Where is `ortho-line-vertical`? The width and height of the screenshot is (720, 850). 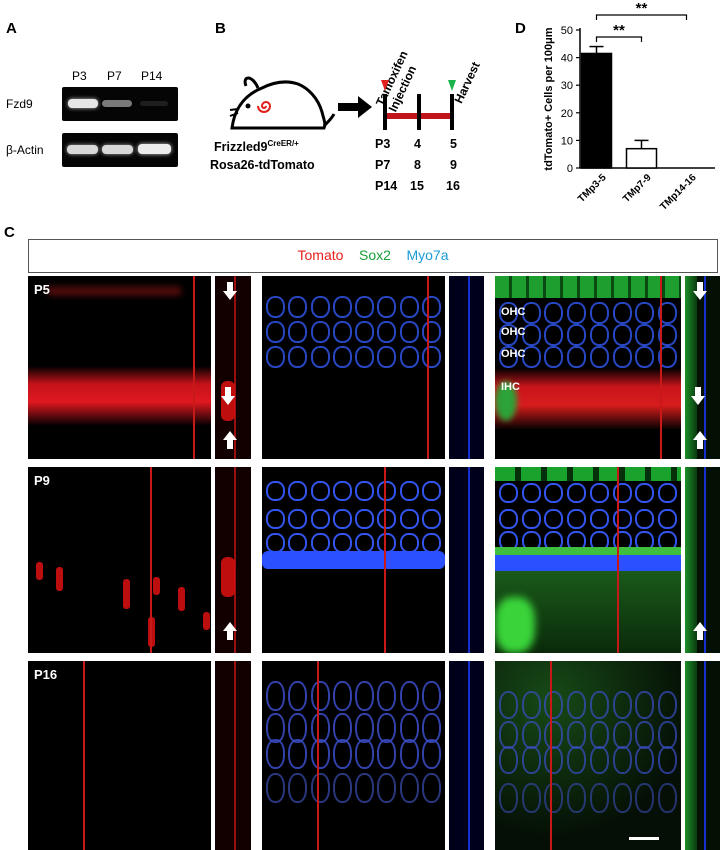
ortho-line-vertical is located at coordinates (194, 367).